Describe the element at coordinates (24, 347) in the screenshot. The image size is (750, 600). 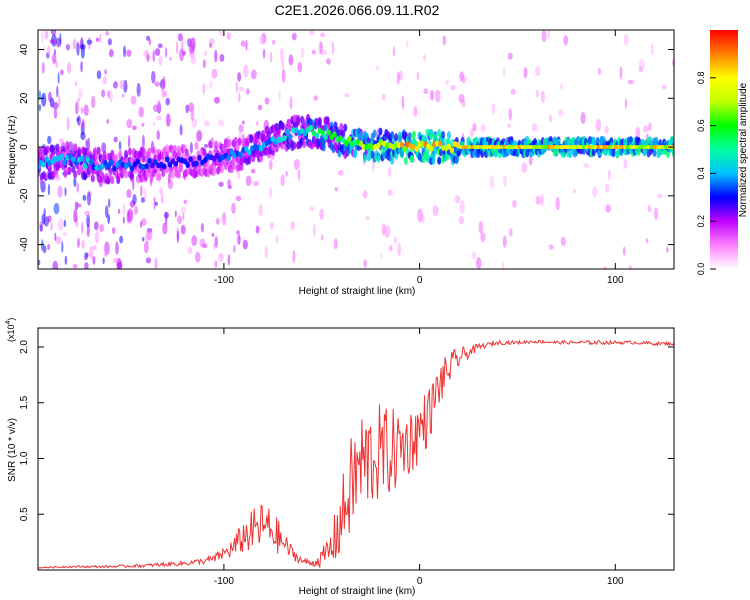
I see `snr-y-tick-label: 2.0` at that location.